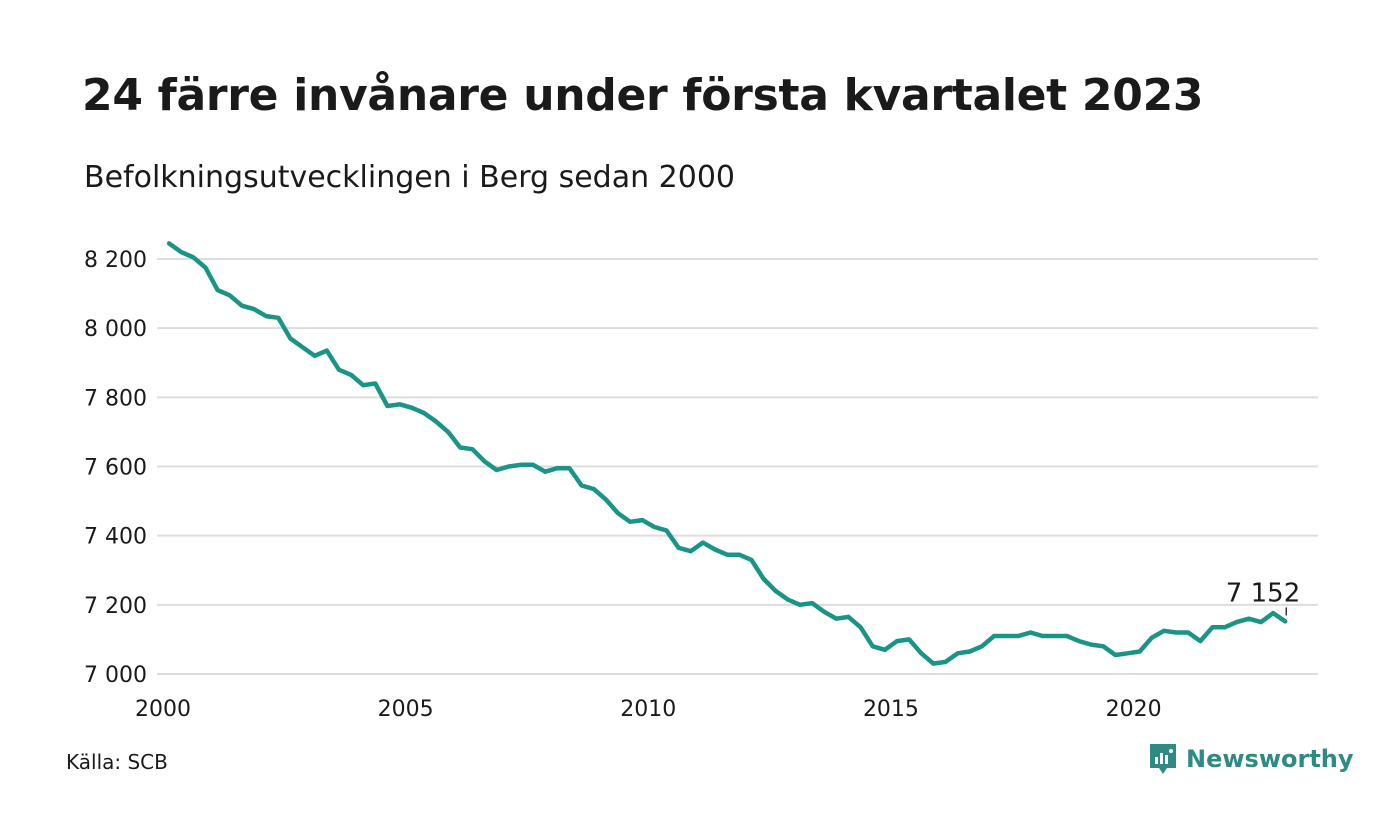  I want to click on y-tick-label: 7 200, so click(115, 606).